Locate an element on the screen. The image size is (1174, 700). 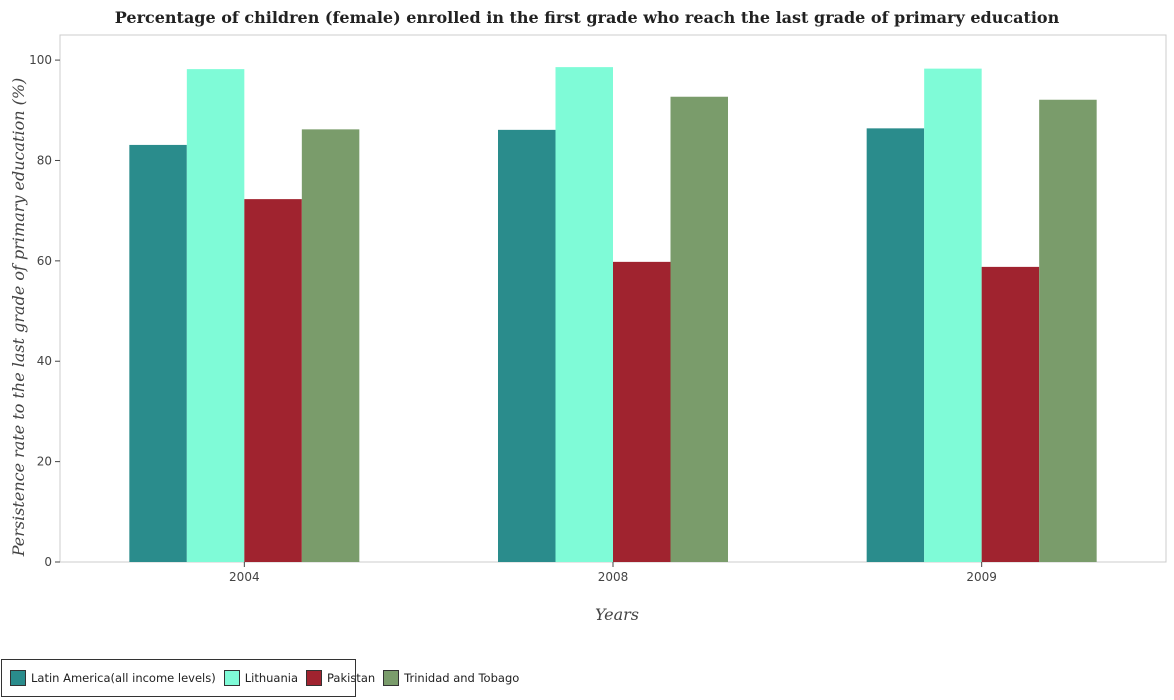
bar-lithuania-2004 is located at coordinates (215, 316).